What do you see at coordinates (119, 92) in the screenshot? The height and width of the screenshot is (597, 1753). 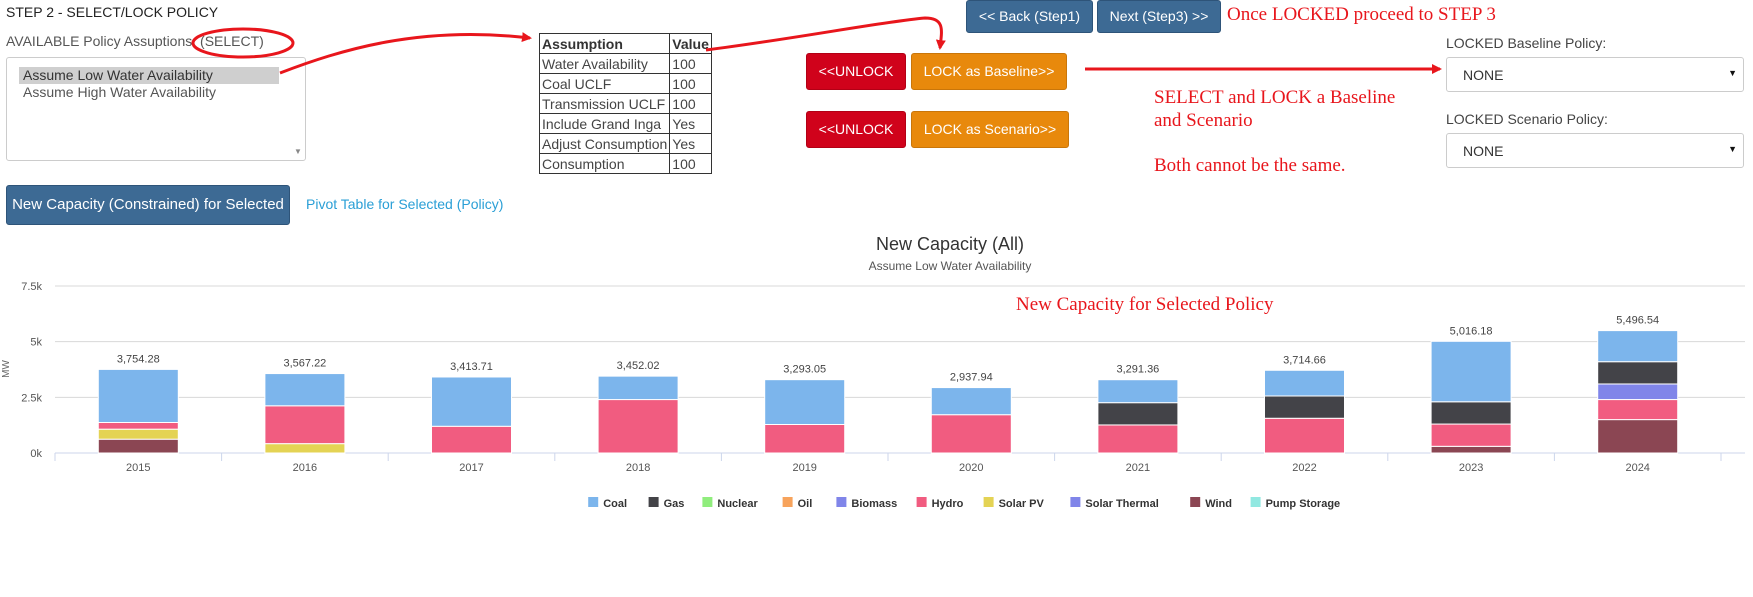 I see `policy-option: Assume High Water Availability` at bounding box center [119, 92].